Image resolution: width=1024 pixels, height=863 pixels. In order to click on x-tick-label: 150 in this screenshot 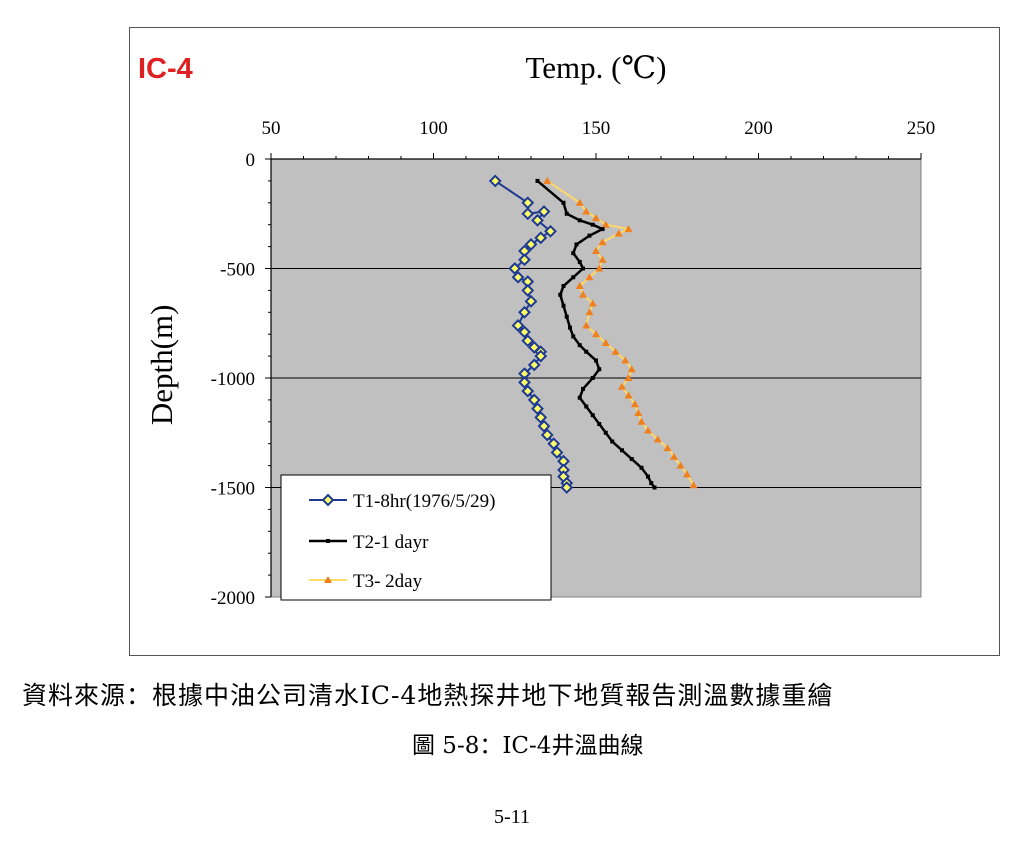, I will do `click(596, 128)`.